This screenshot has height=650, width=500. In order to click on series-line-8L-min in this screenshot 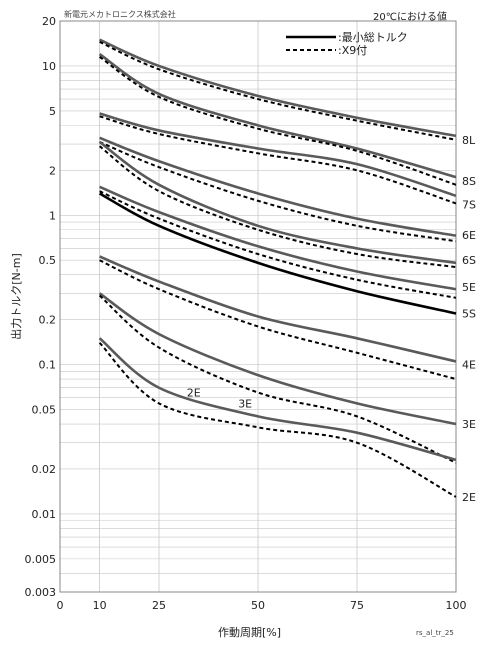, I will do `click(278, 88)`.